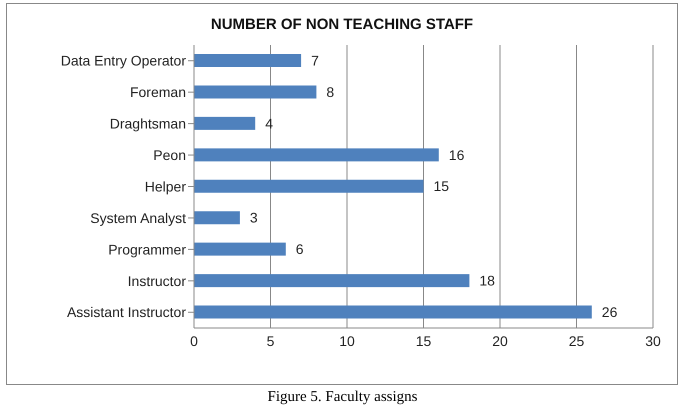 The width and height of the screenshot is (685, 410). Describe the element at coordinates (269, 123) in the screenshot. I see `data-label: 4` at that location.